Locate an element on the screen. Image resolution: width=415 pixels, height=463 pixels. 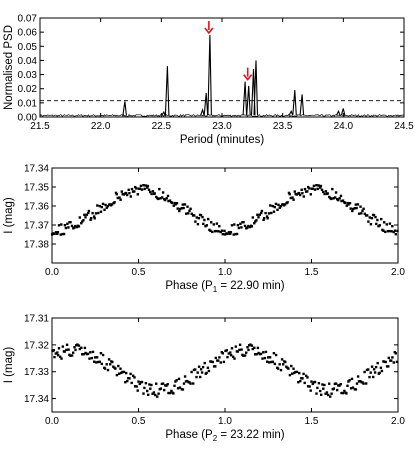
x-tick-label: 0.5 is located at coordinates (139, 421).